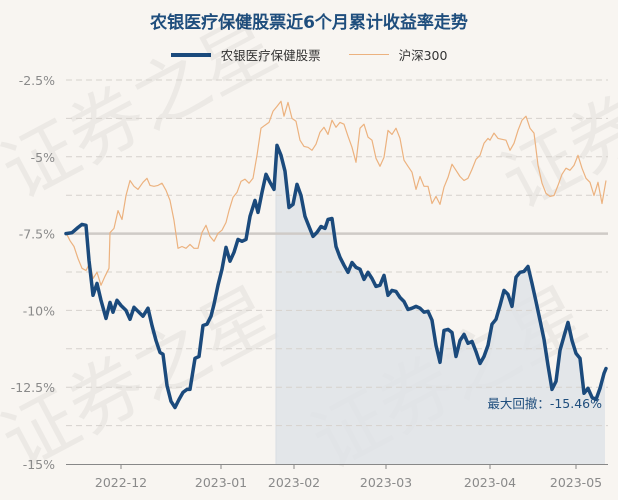 This screenshot has height=500, width=618. Describe the element at coordinates (309, 23) in the screenshot. I see `chart-title: 农银医疗保健股票近6个月累计收益率走势` at that location.